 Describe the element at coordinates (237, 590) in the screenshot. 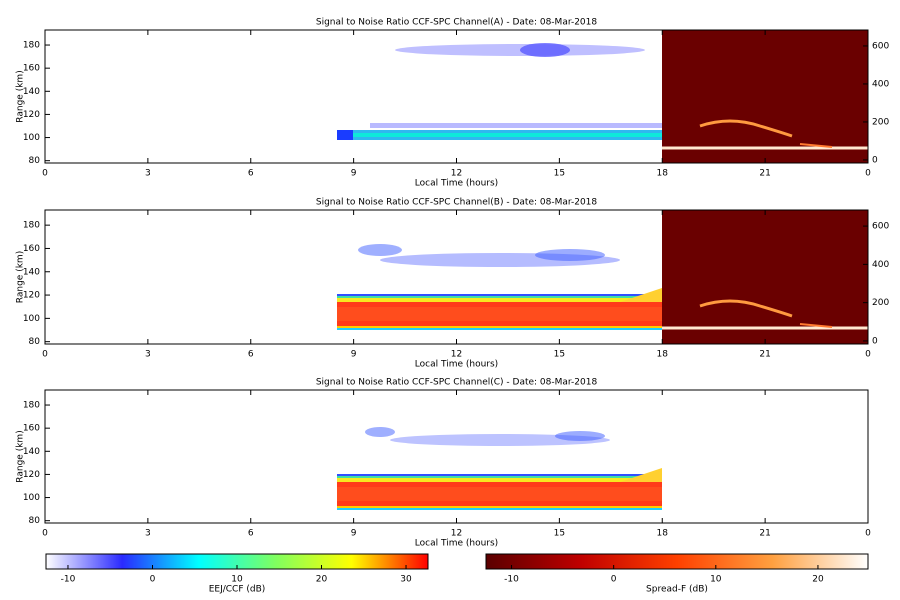

I see `colorbar-label: EEJ/CCF (dB)` at that location.